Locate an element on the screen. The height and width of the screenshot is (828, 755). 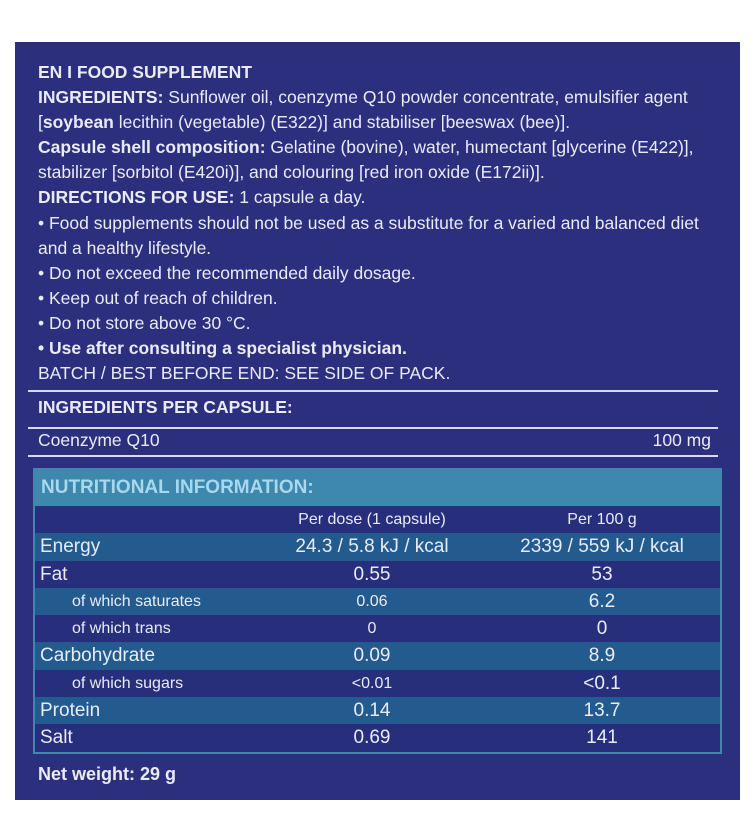
nutrition-row: of which saturates 0.06 6.2 is located at coordinates (377, 601).